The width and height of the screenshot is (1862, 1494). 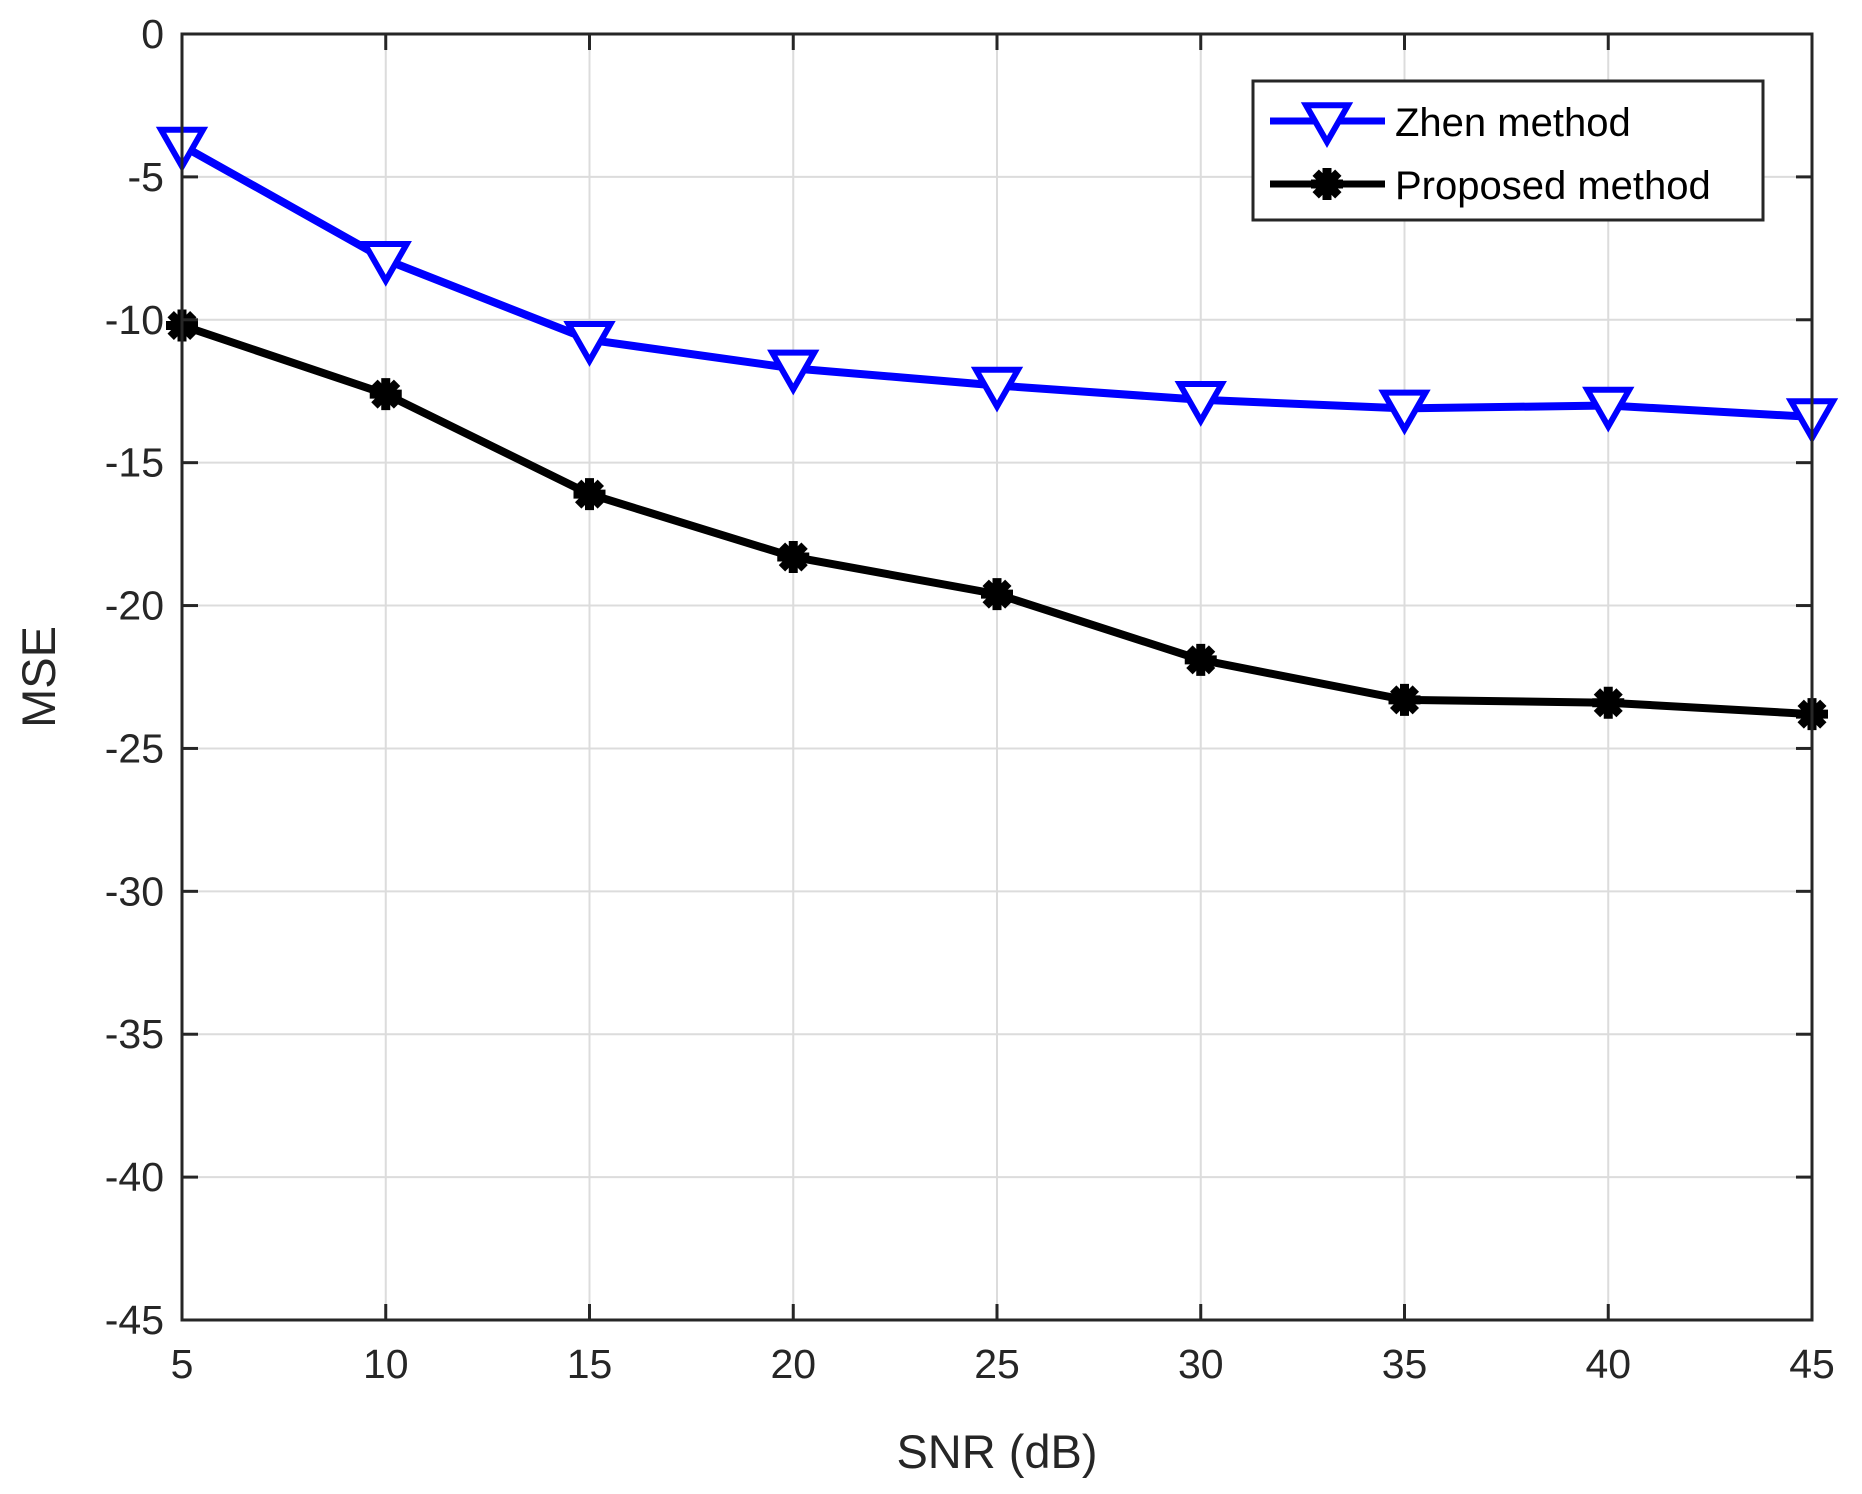 I want to click on y-tick-label: -15, so click(x=134, y=463).